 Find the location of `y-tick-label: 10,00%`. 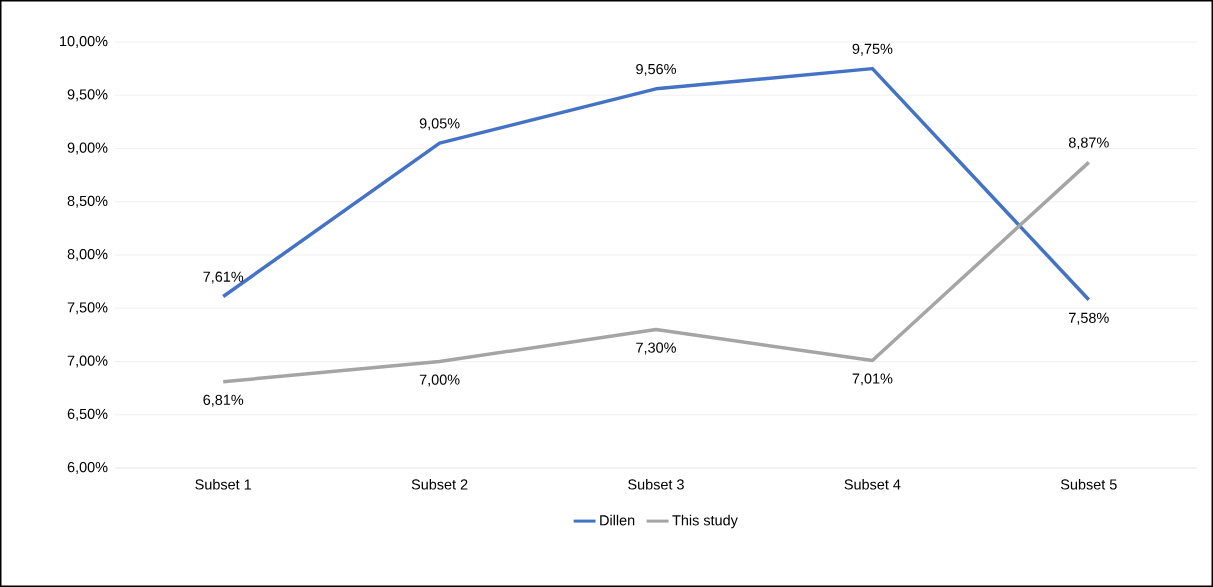

y-tick-label: 10,00% is located at coordinates (84, 42).